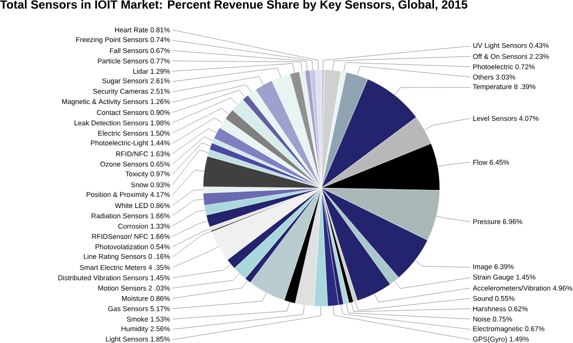 The height and width of the screenshot is (343, 573). What do you see at coordinates (234, 5) in the screenshot?
I see `chart-title: Total Sensors in IOIT Market: Percent Revenue Share by Key Sensors, Global, 2015` at bounding box center [234, 5].